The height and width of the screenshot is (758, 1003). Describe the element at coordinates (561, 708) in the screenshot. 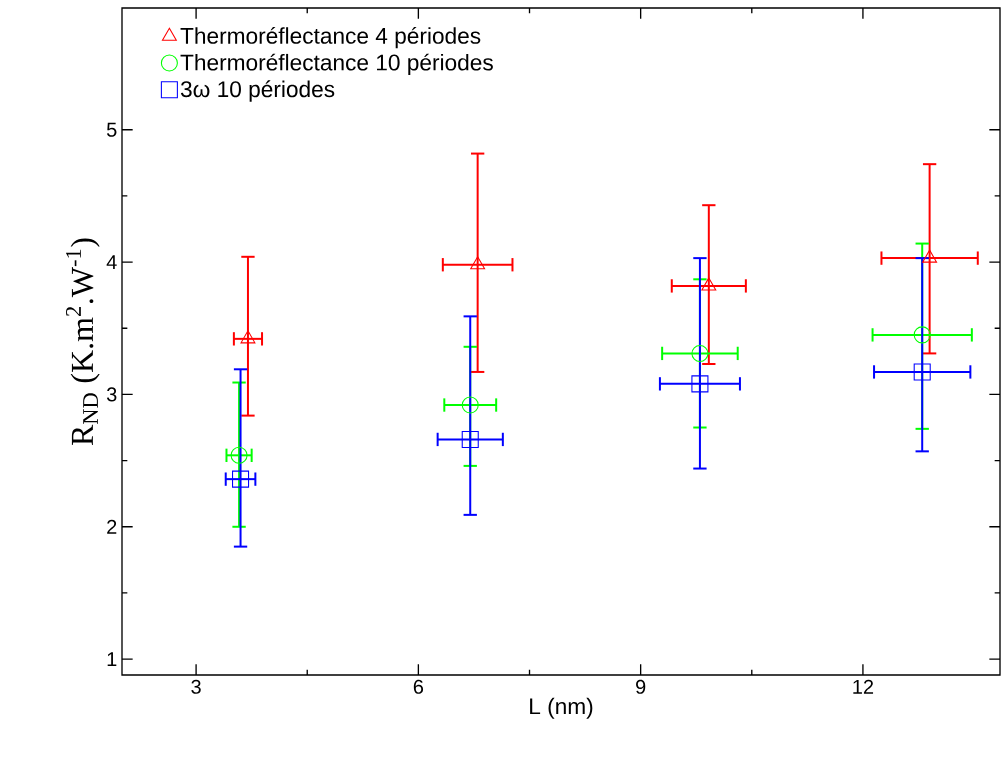

I see `x-axis-title: L (nm)` at that location.